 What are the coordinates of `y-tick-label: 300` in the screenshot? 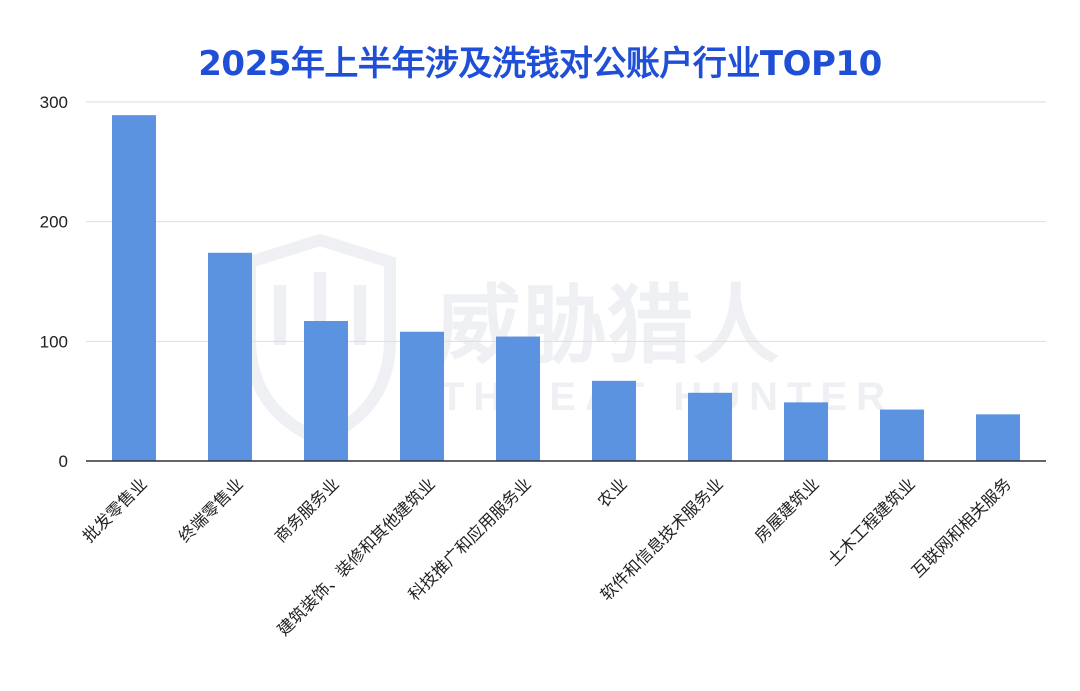 It's located at (54, 102).